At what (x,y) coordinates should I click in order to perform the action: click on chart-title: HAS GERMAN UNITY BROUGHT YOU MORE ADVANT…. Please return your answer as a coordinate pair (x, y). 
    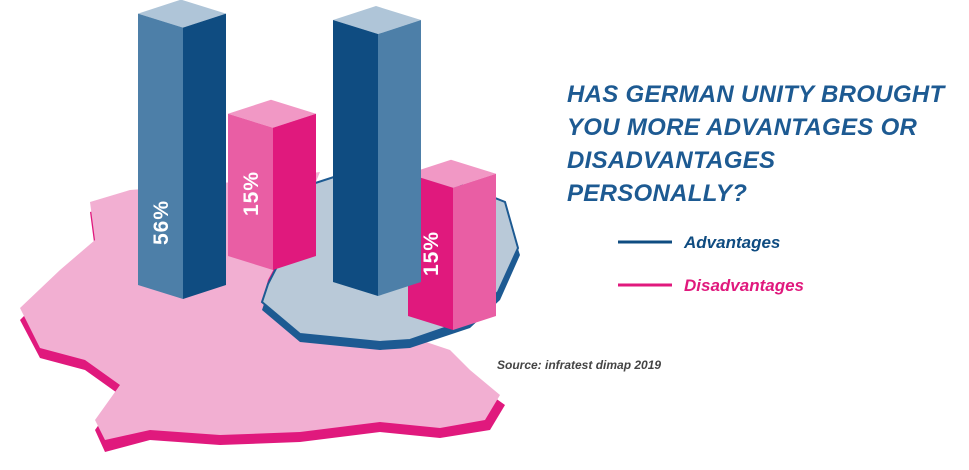
    Looking at the image, I should click on (756, 144).